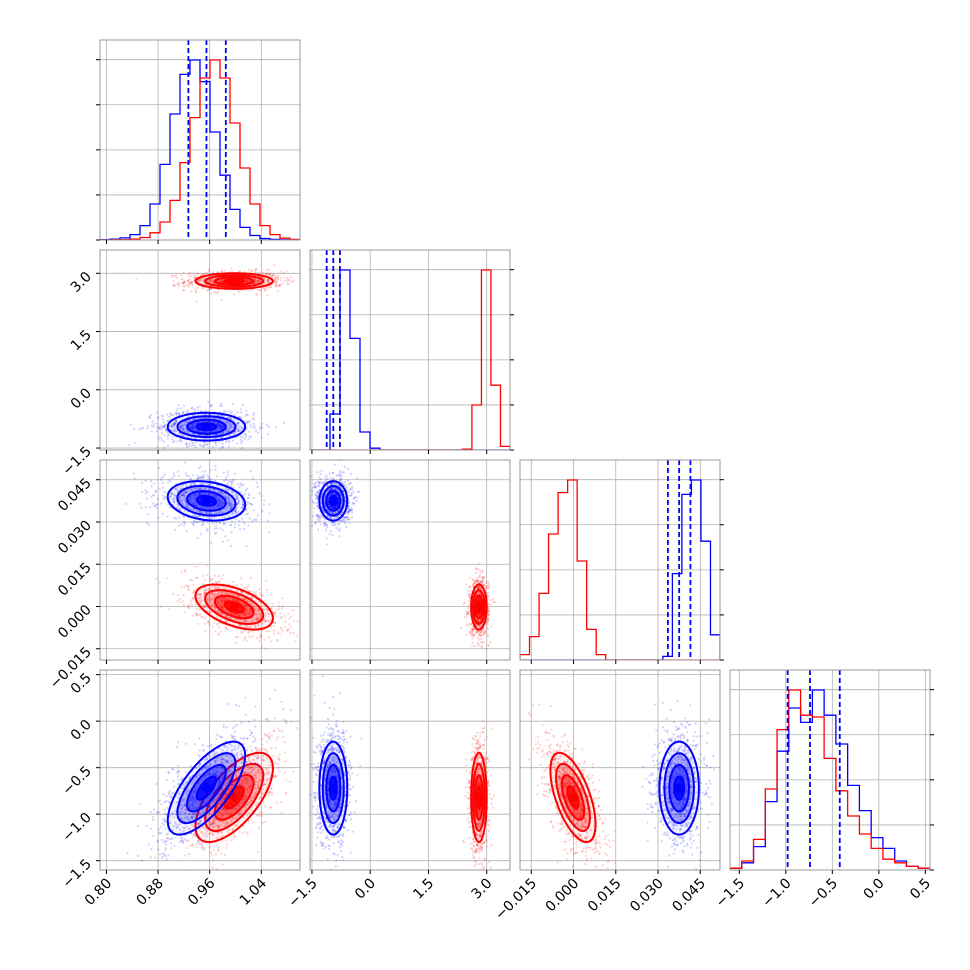 The width and height of the screenshot is (970, 970). I want to click on panel-3-3: −1.5 −1.0 −0.5 0.0 0.5, so click(823, 790).